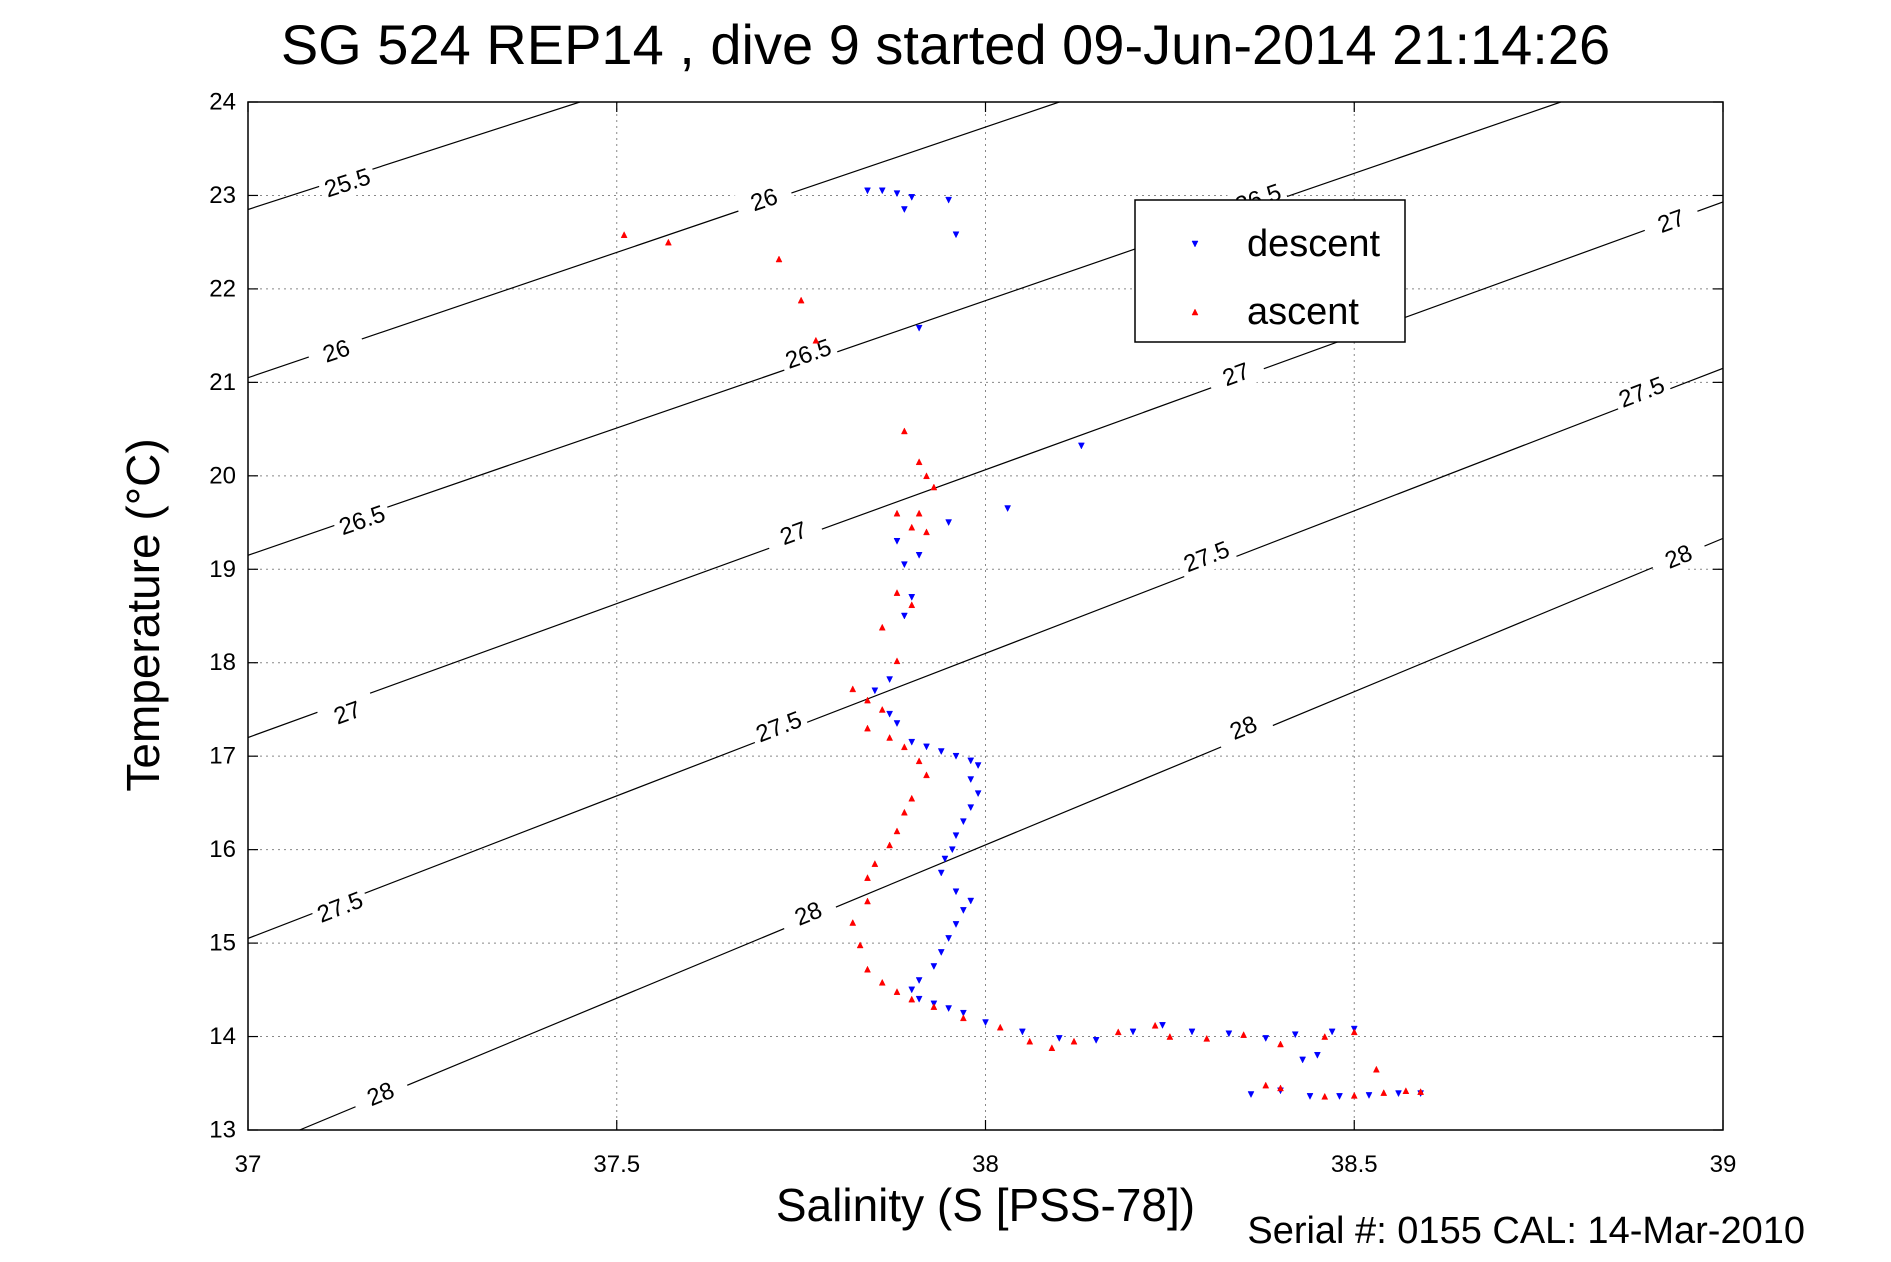 This screenshot has height=1262, width=1891. What do you see at coordinates (222, 1036) in the screenshot?
I see `y-tick-label: 14` at bounding box center [222, 1036].